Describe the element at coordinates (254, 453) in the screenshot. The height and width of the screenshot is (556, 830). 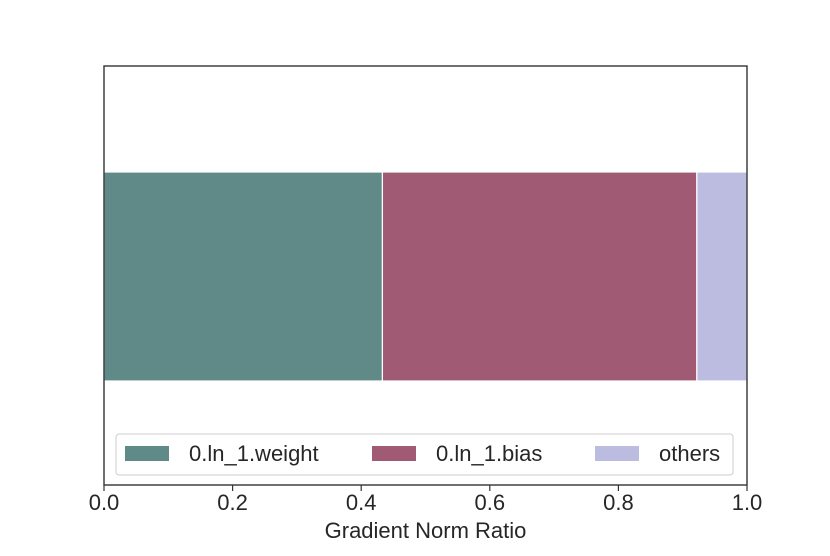
I see `legend-label-0: 0.ln_1.weight` at that location.